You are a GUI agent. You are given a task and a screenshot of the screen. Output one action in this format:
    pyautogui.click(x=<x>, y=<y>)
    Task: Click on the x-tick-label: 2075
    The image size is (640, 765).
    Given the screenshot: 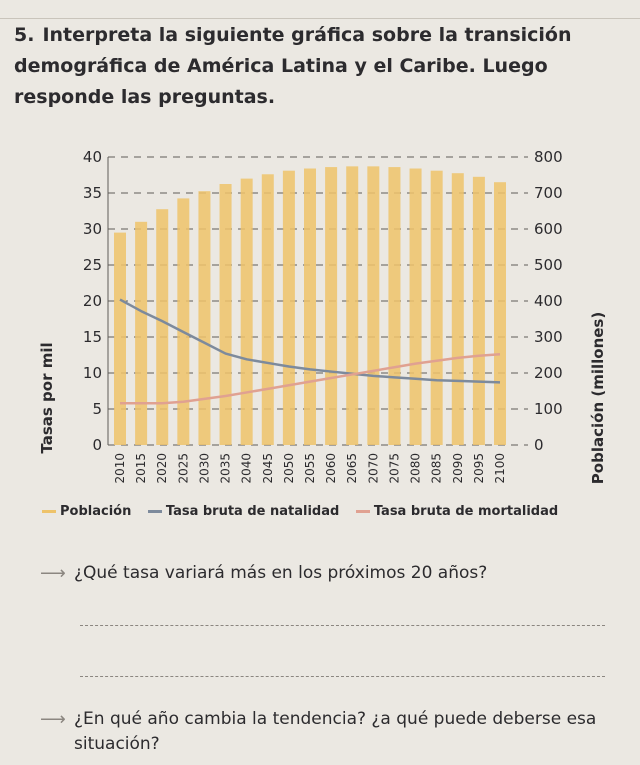 What is the action you would take?
    pyautogui.click(x=394, y=468)
    